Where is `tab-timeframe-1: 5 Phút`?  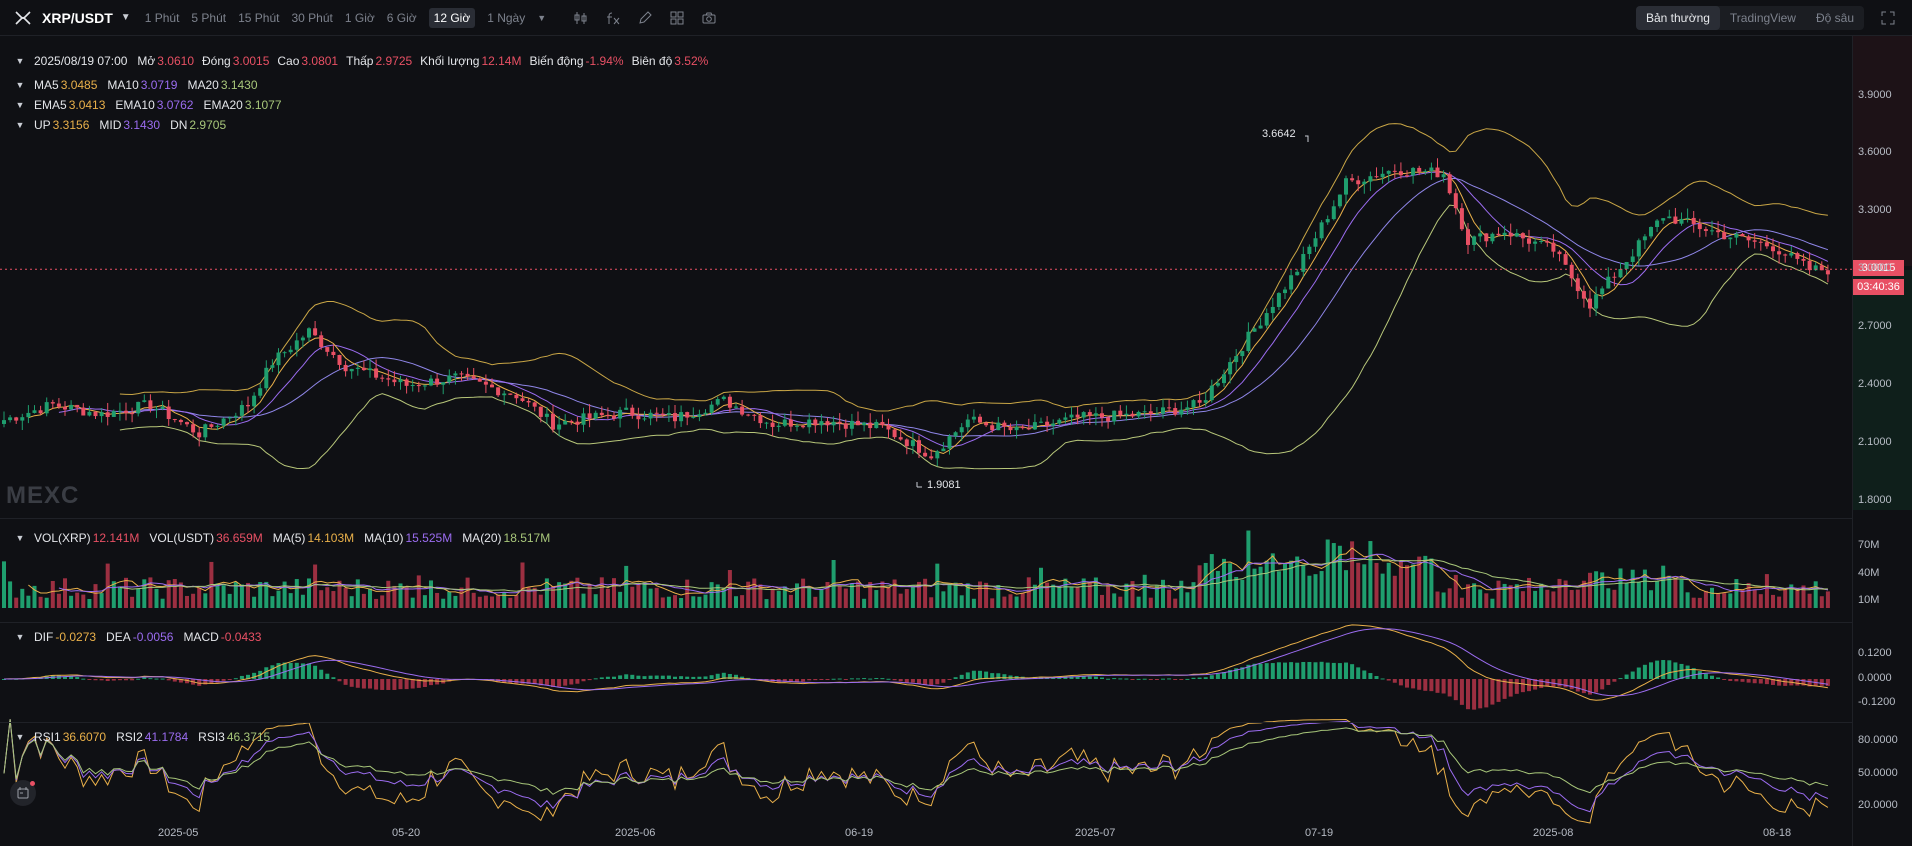
tab-timeframe-1: 5 Phút is located at coordinates (209, 17).